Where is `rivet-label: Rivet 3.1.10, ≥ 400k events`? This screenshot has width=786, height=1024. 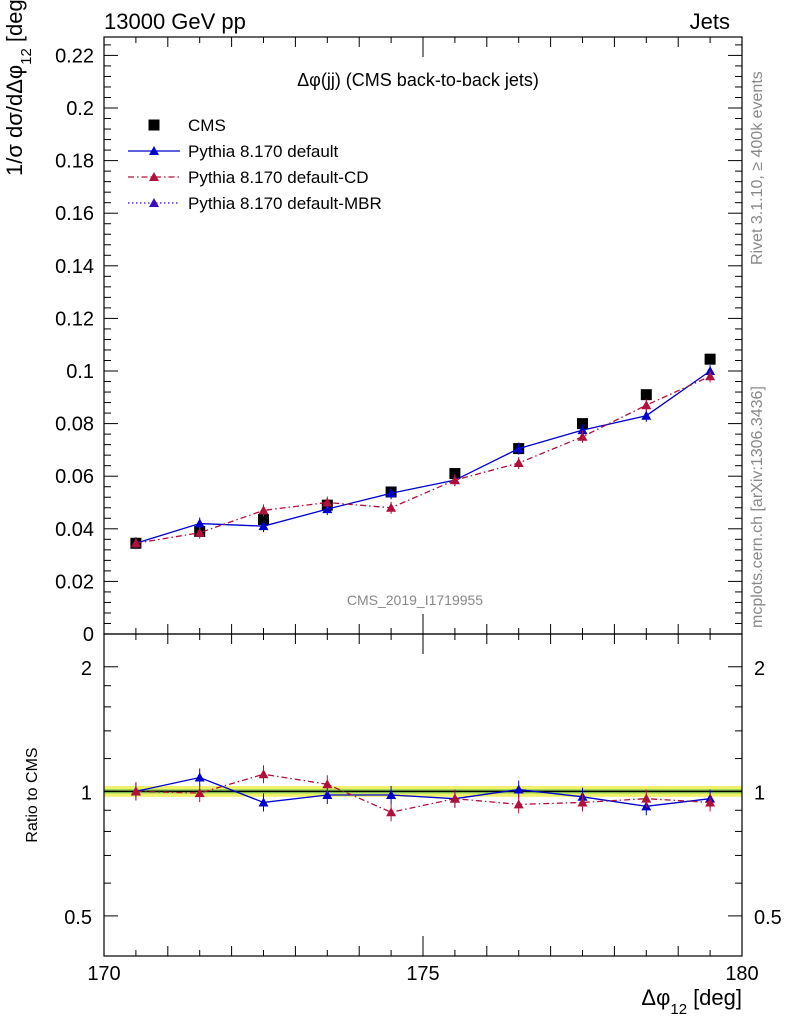 rivet-label: Rivet 3.1.10, ≥ 400k events is located at coordinates (757, 168).